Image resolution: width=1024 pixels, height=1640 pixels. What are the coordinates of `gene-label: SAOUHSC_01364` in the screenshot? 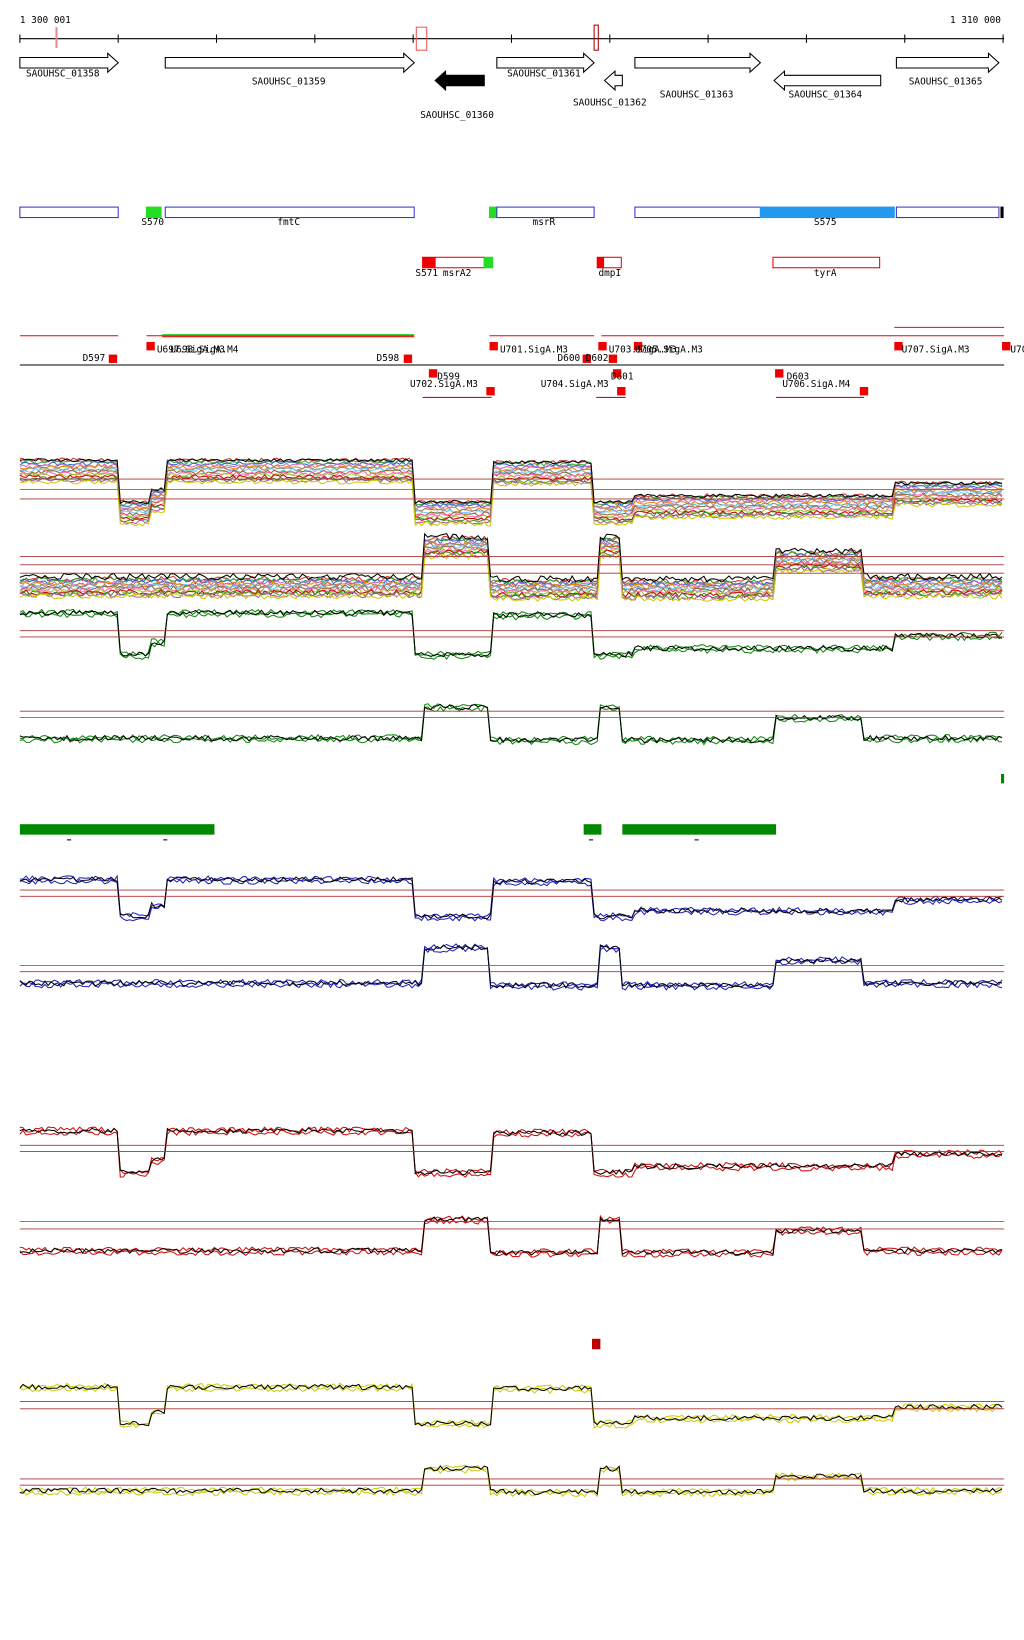 It's located at (825, 94).